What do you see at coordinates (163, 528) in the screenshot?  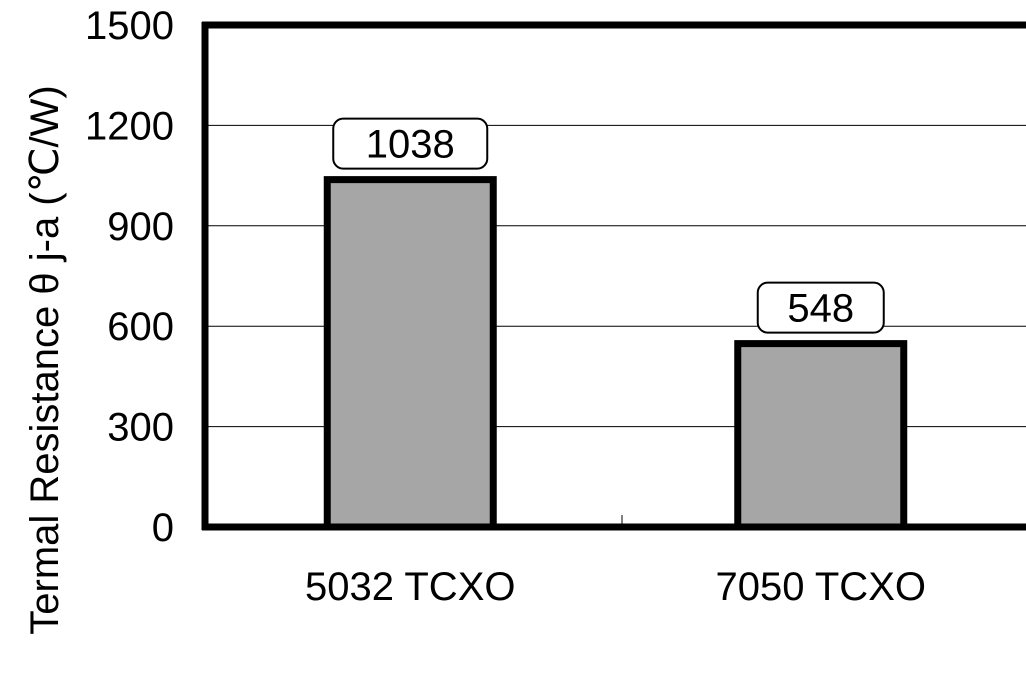 I see `y-tick-label: 0` at bounding box center [163, 528].